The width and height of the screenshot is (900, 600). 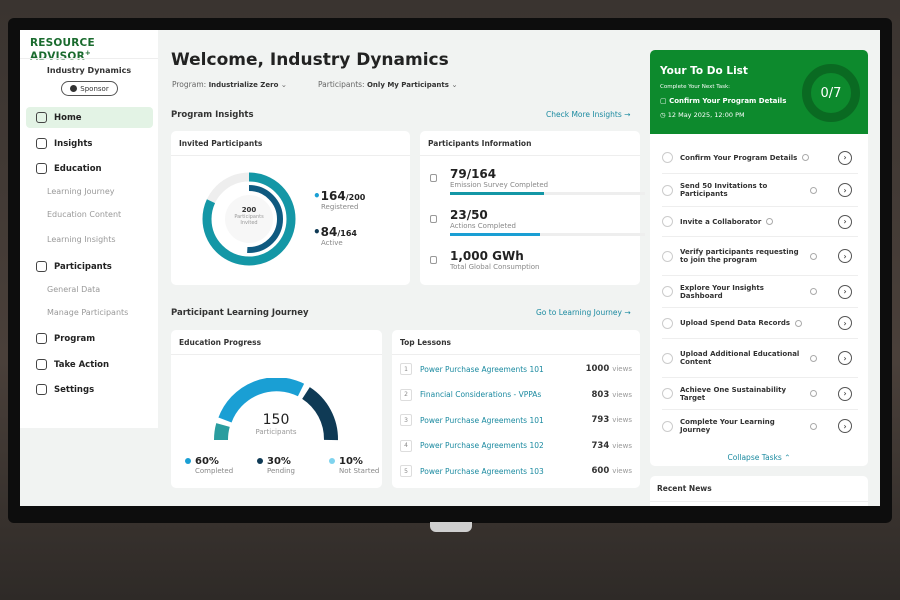 What do you see at coordinates (760, 158) in the screenshot?
I see `todo-task: Confirm Your Program Details ›` at bounding box center [760, 158].